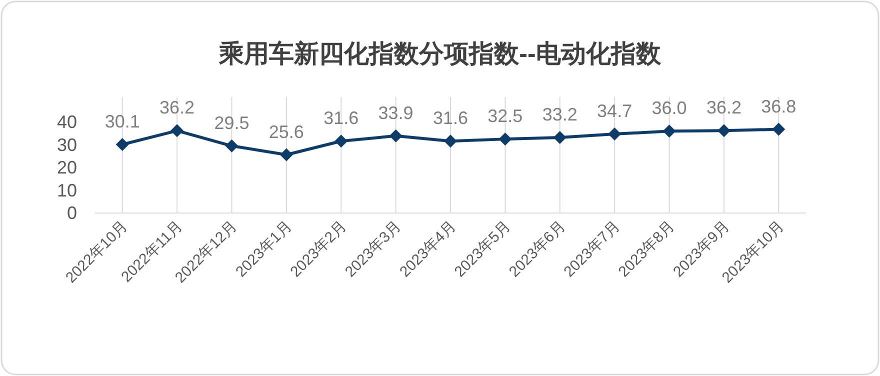 Image resolution: width=880 pixels, height=376 pixels. Describe the element at coordinates (440, 54) in the screenshot. I see `chart-title: 乘用车新四化指数分项指数--电动化指数` at that location.